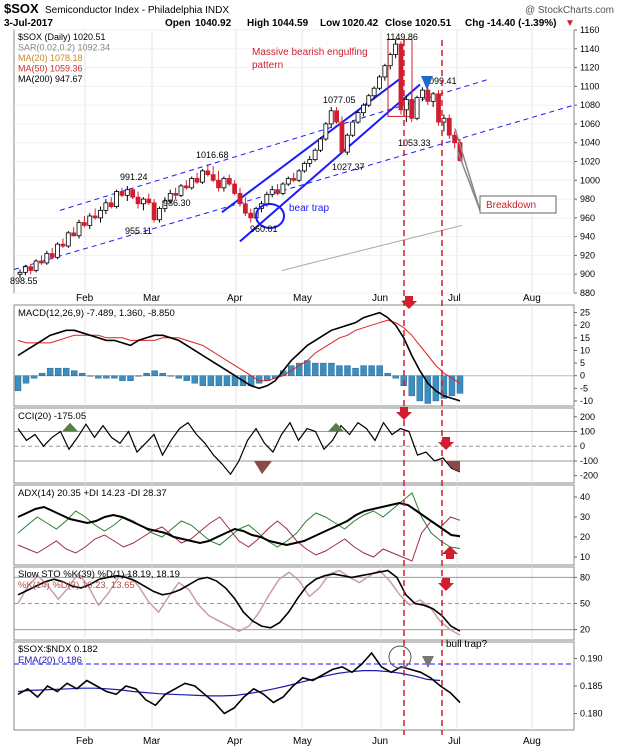 This screenshot has height=755, width=620. I want to click on legend-entry: MA(200) 947.67, so click(50, 79).